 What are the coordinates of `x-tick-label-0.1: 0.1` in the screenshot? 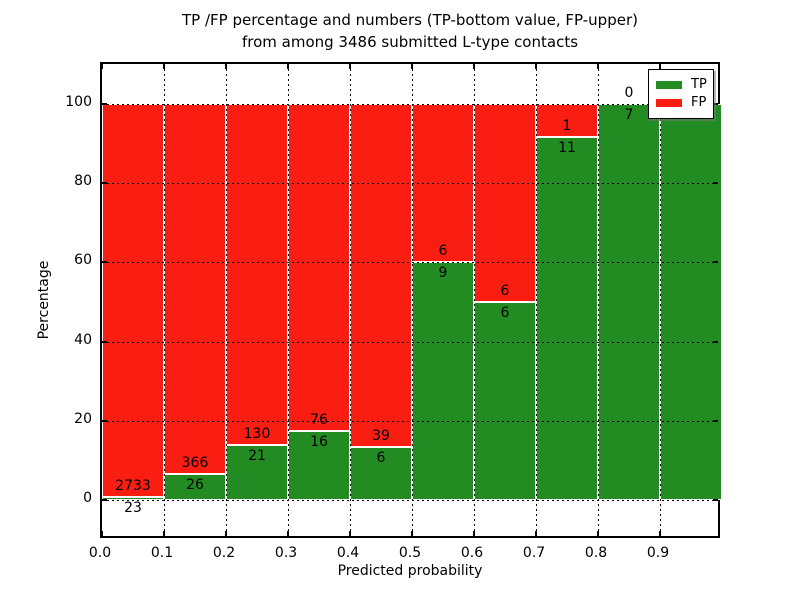 It's located at (162, 553).